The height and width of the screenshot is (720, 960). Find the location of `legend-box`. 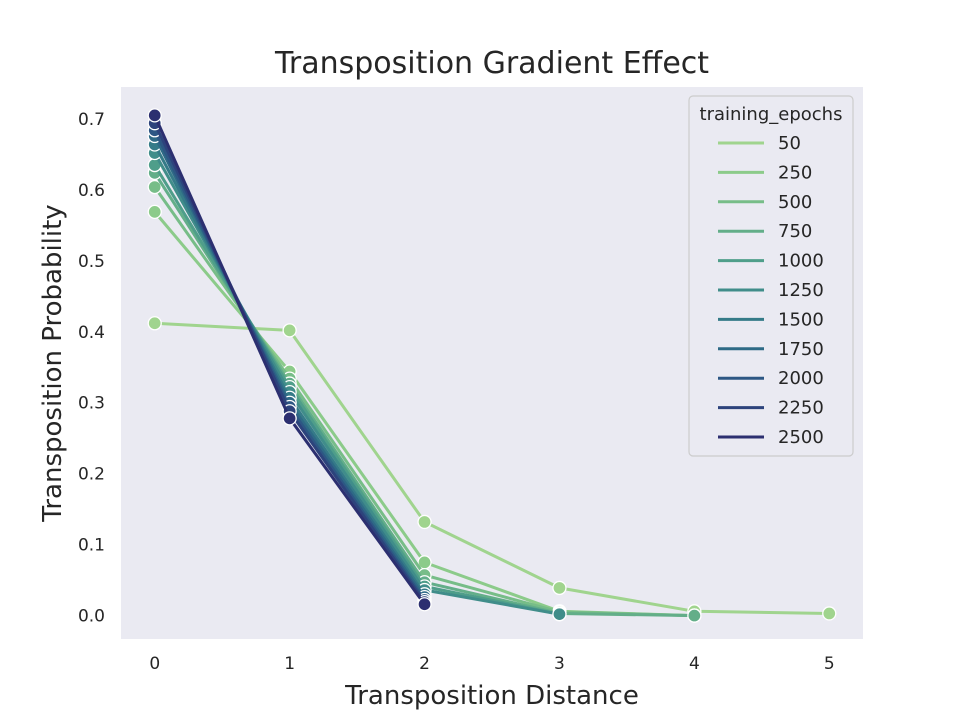

legend-box is located at coordinates (771, 276).